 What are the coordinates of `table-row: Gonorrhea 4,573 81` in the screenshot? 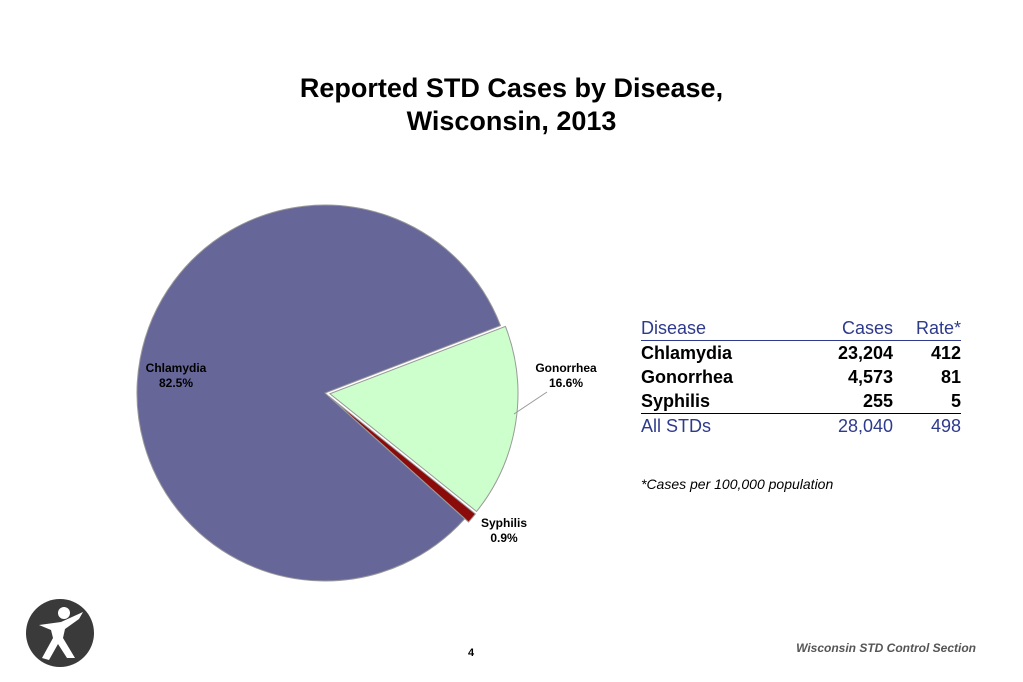 It's located at (801, 377).